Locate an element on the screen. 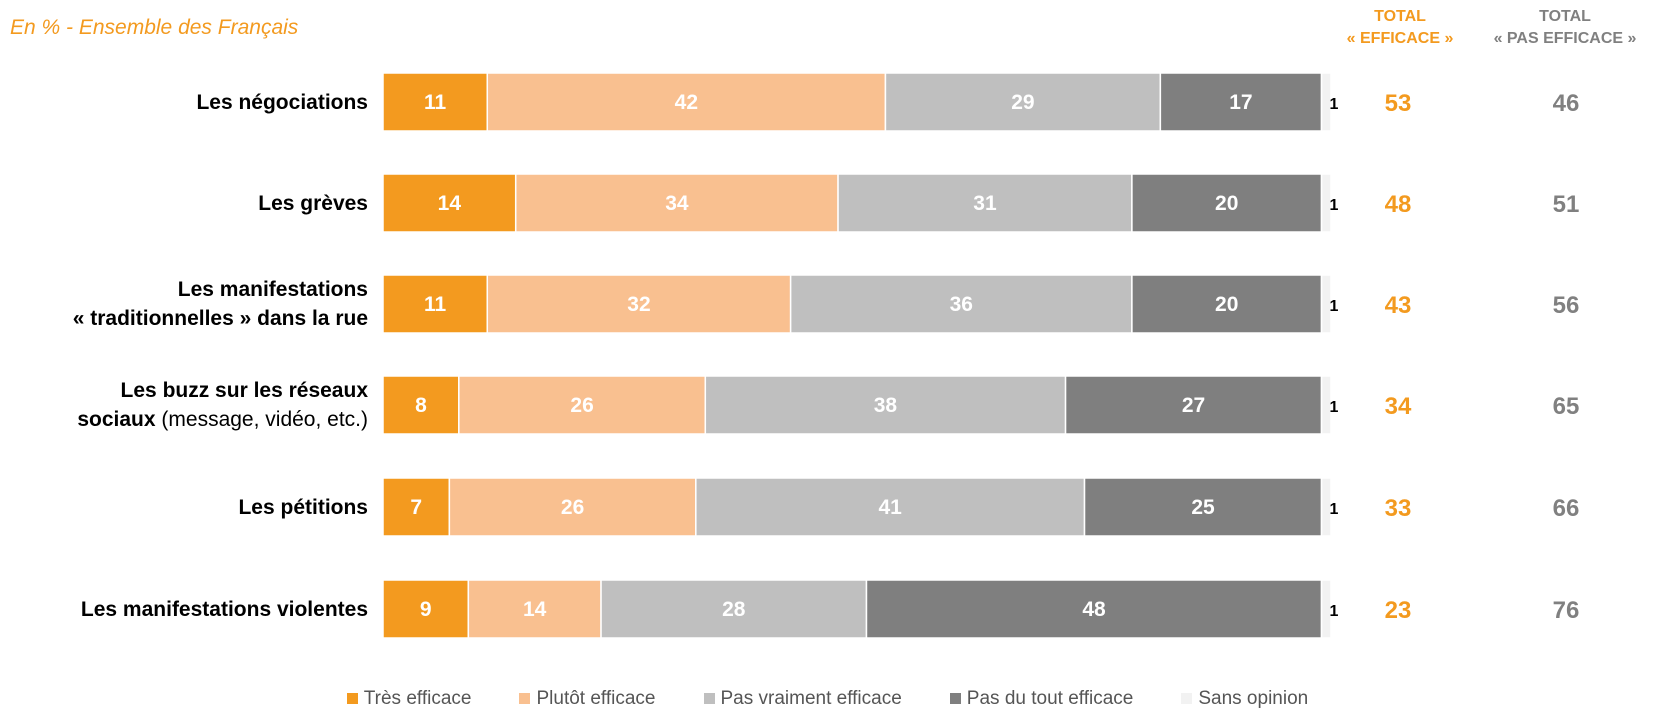  row-label-bold-text: Les buzz sur les réseaux is located at coordinates (244, 390).